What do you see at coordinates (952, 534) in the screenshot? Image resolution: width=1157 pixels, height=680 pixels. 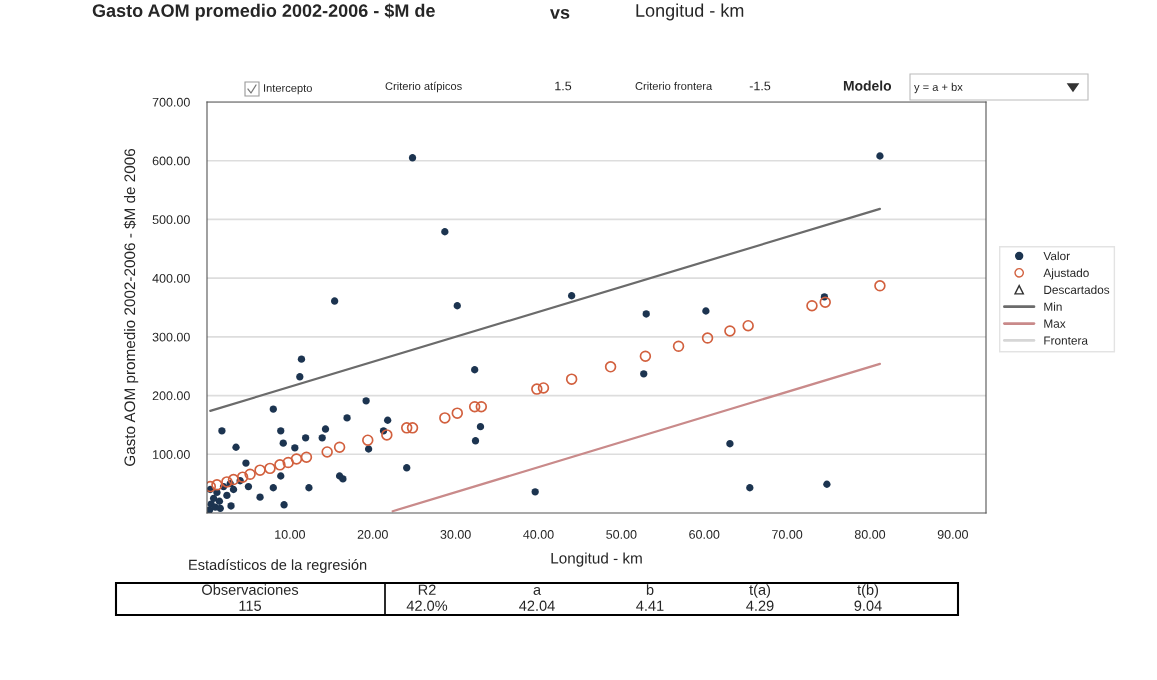 I see `x-tick-label: 90.00` at bounding box center [952, 534].